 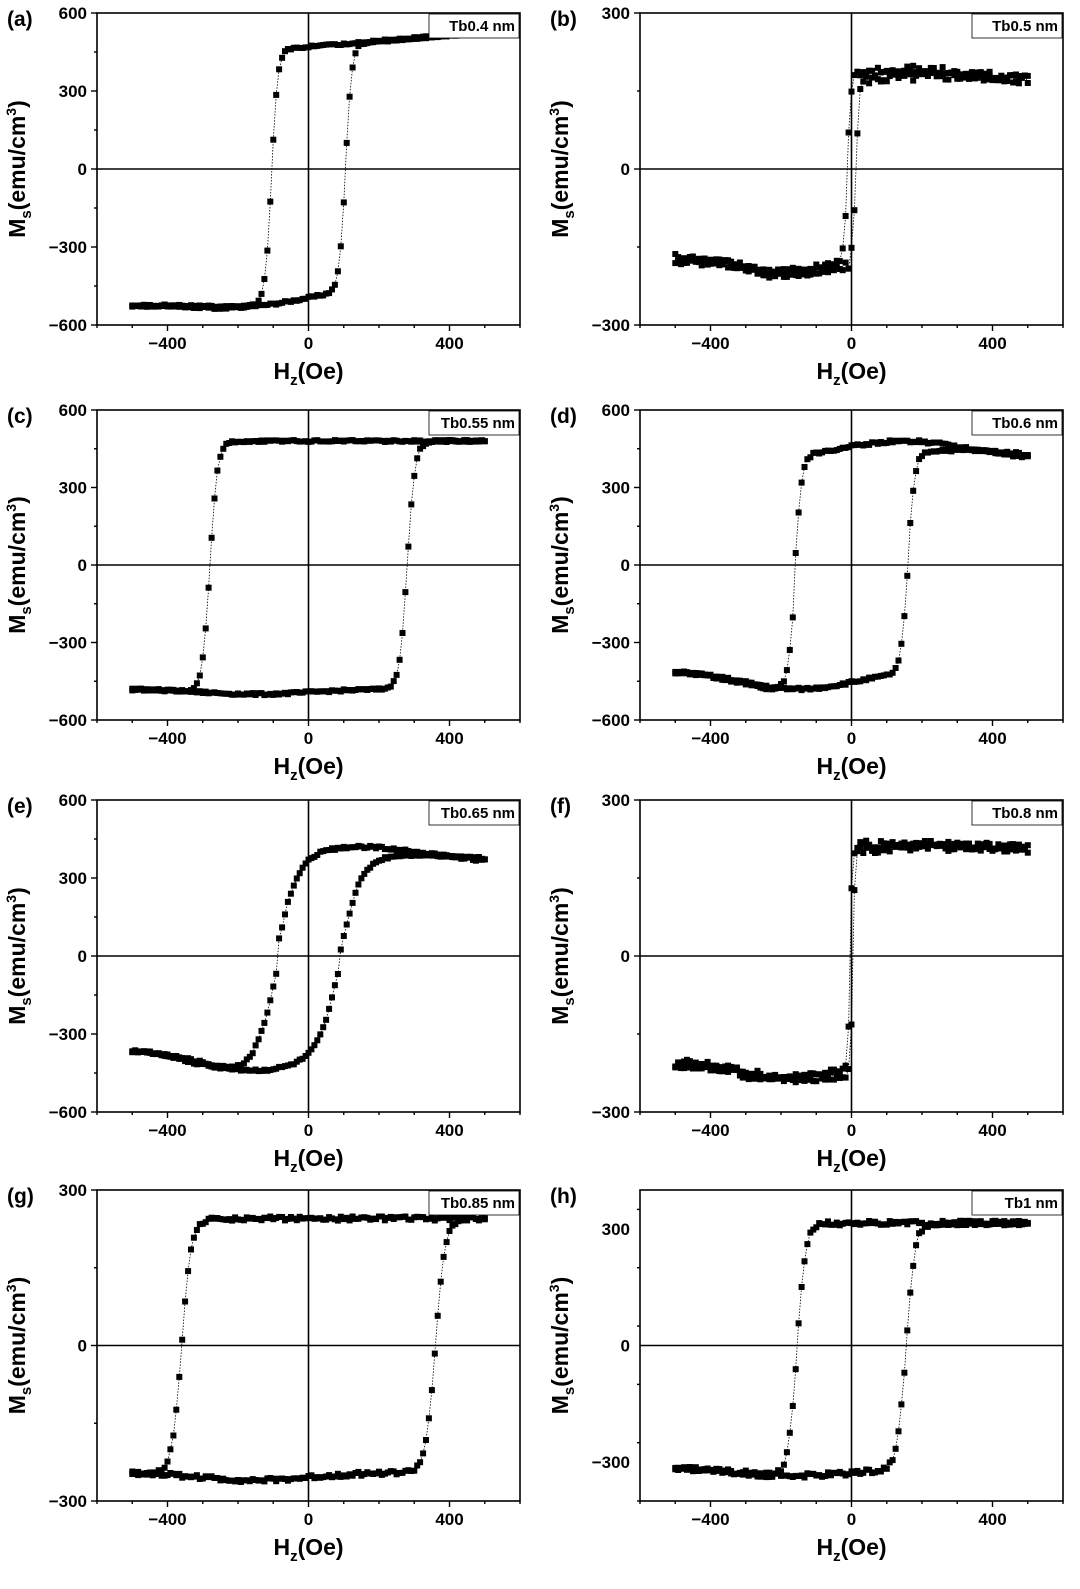 What do you see at coordinates (851, 1349) in the screenshot?
I see `series-line` at bounding box center [851, 1349].